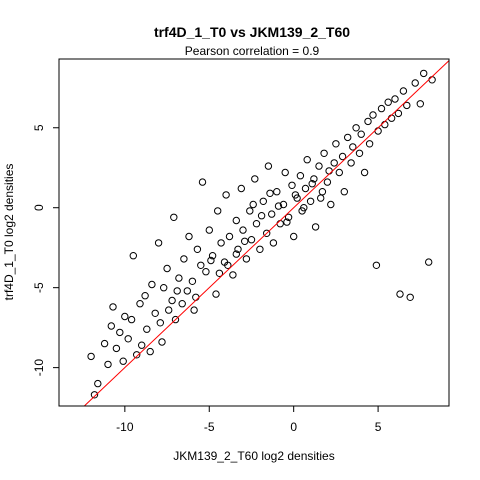  What do you see at coordinates (125, 427) in the screenshot?
I see `x-tick-label: -10` at bounding box center [125, 427].